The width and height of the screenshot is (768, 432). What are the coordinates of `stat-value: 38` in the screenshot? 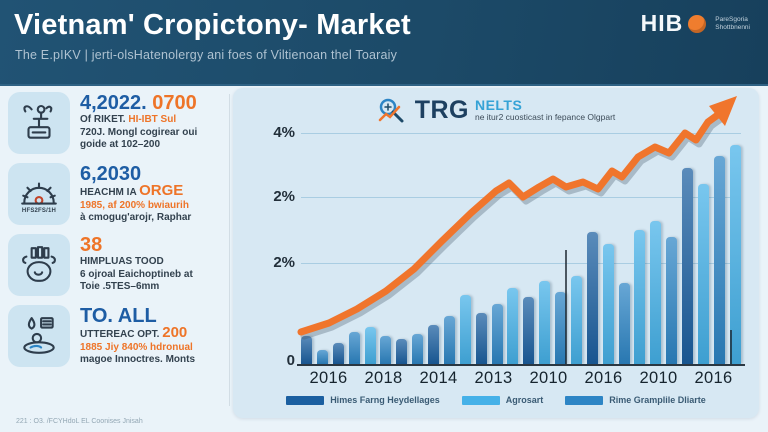 It's located at (91, 245).